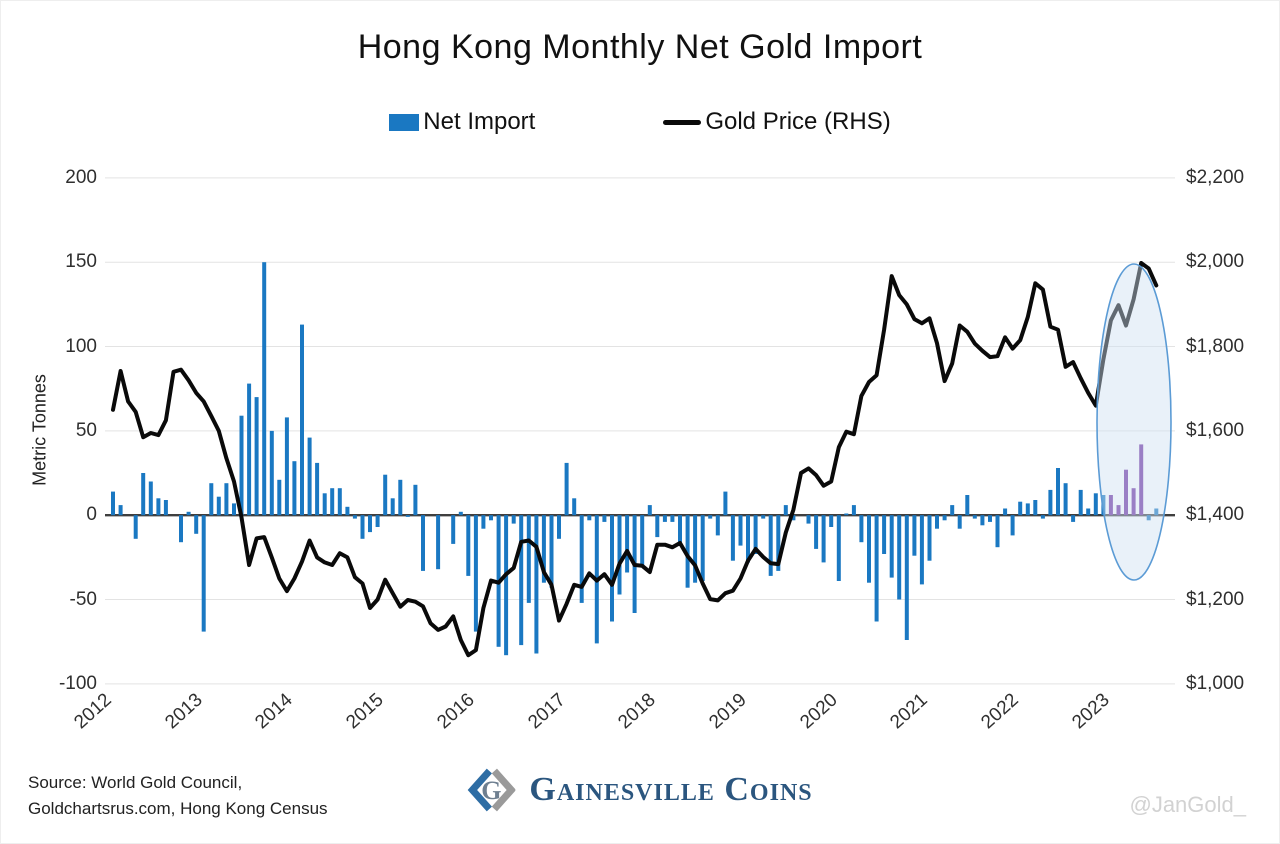  I want to click on source-line-2: Goldchartsrus.com, Hong Kong Census, so click(178, 808).